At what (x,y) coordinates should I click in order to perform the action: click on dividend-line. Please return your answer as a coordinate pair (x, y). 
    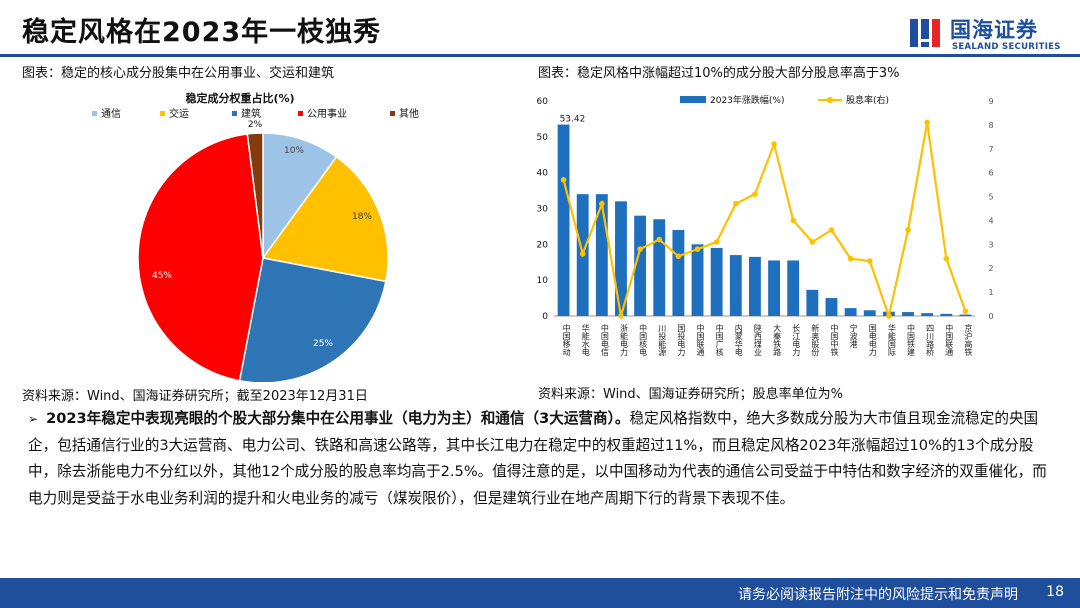
    Looking at the image, I should click on (764, 221).